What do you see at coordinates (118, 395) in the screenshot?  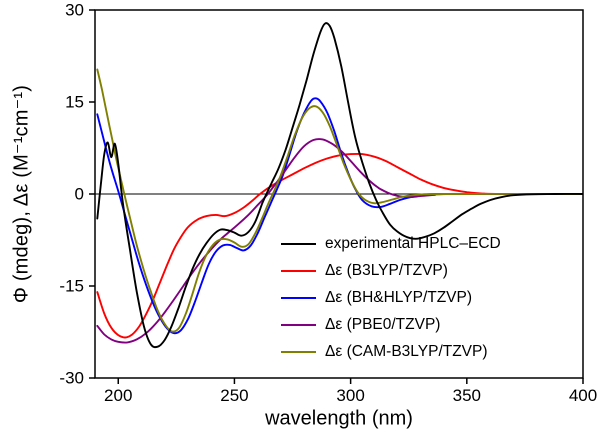 I see `x-tick-label: 200` at bounding box center [118, 395].